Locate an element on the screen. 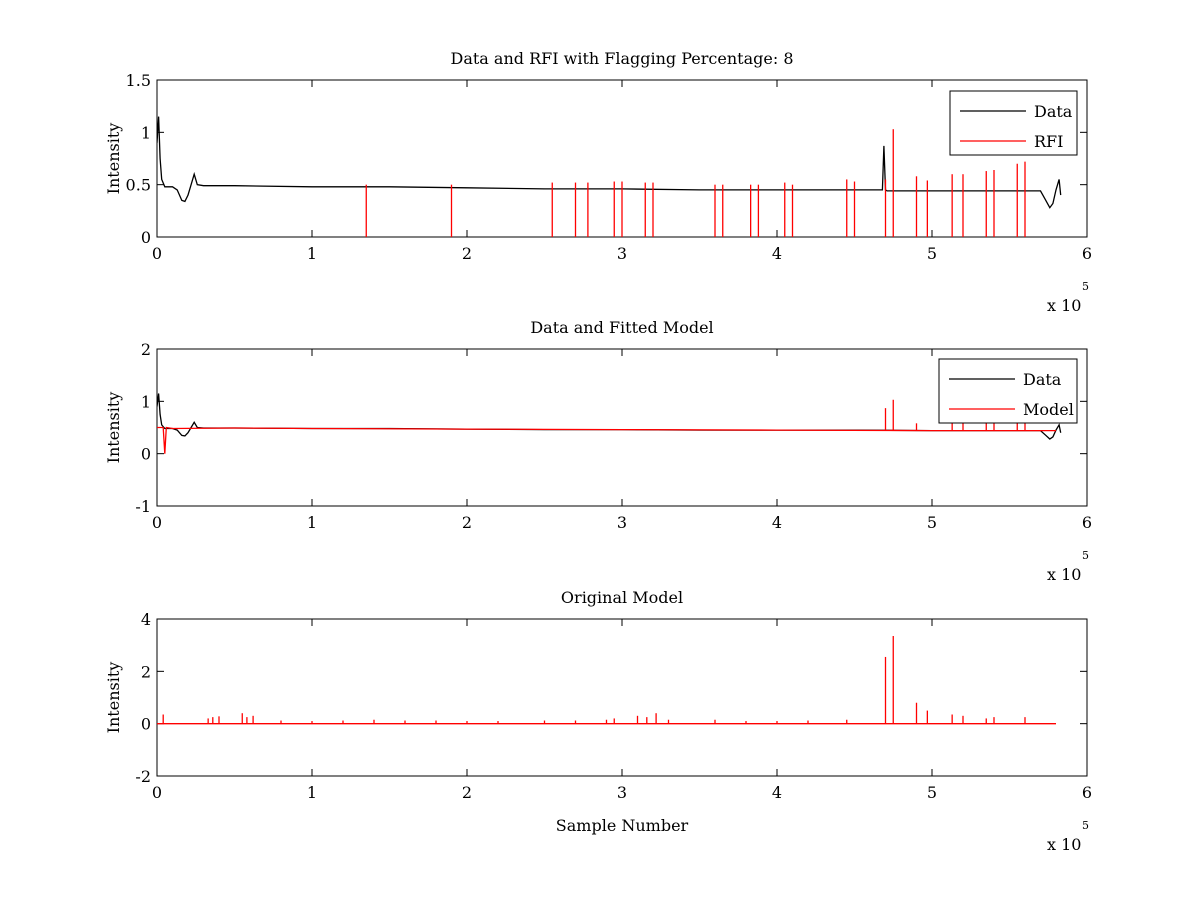  y-tick-label: 0.5 is located at coordinates (138, 185).